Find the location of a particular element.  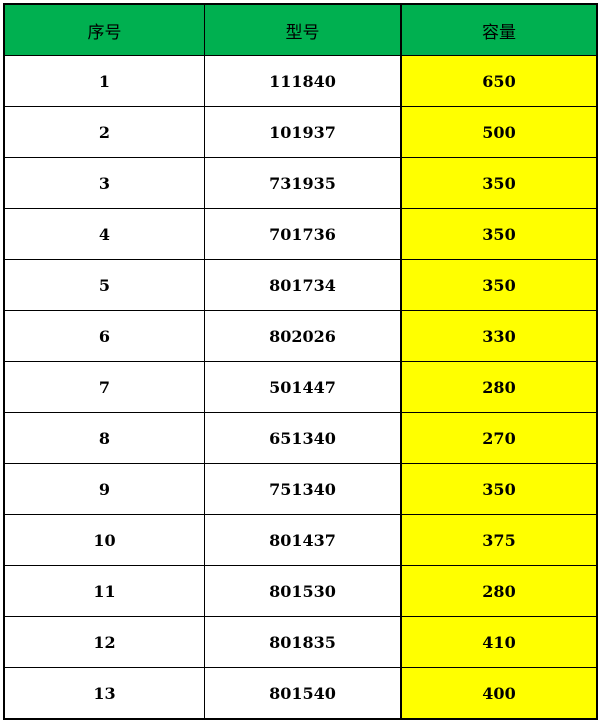

table-row: 9 751340 350 is located at coordinates (300, 488).